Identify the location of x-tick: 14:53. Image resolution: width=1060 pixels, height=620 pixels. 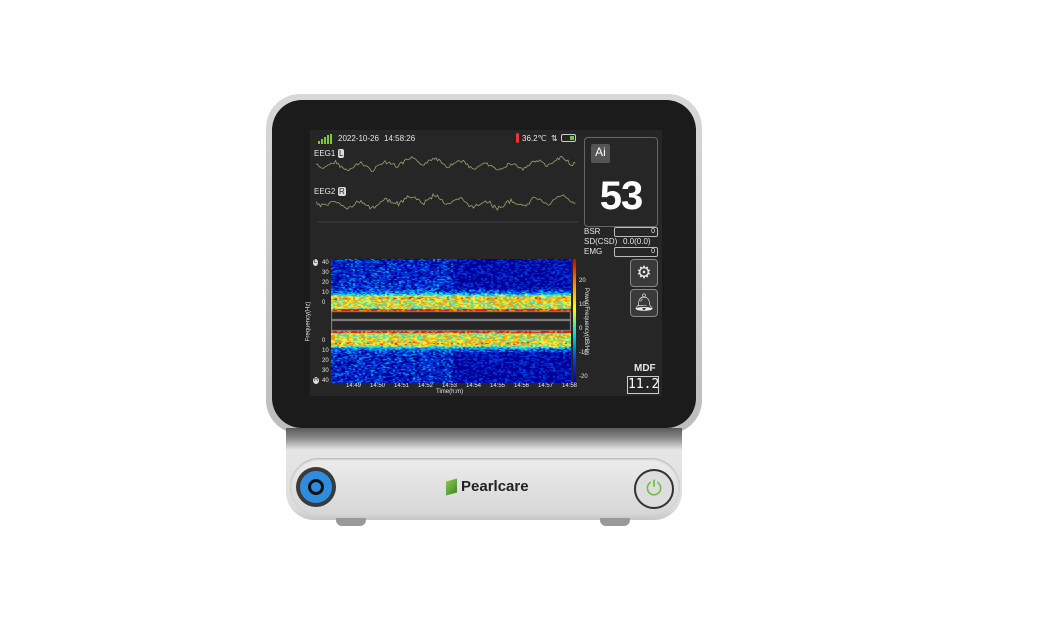
(450, 386).